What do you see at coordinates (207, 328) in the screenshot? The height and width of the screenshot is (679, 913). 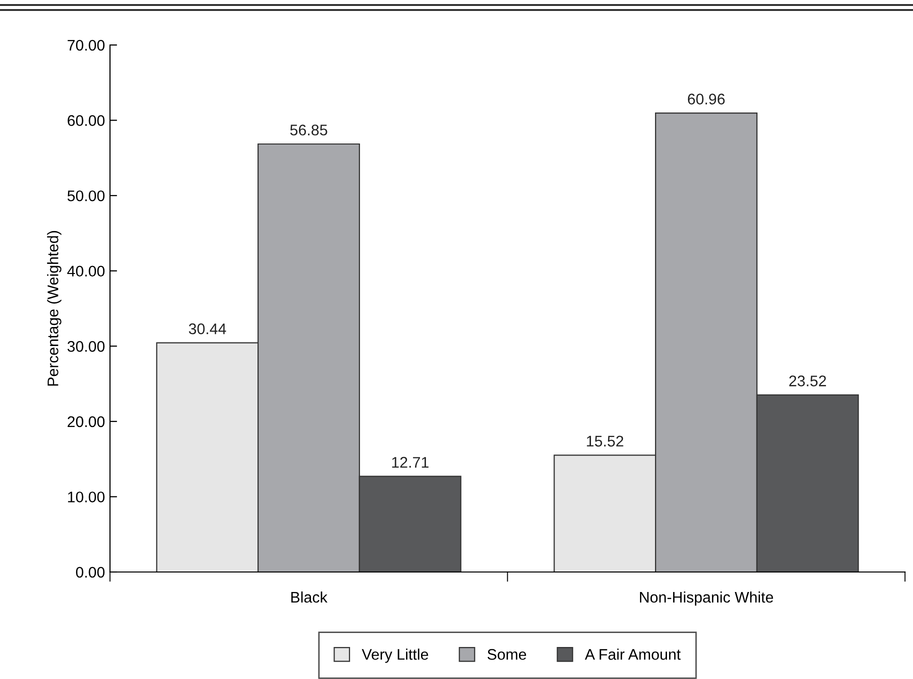 I see `data-label: 30.44` at bounding box center [207, 328].